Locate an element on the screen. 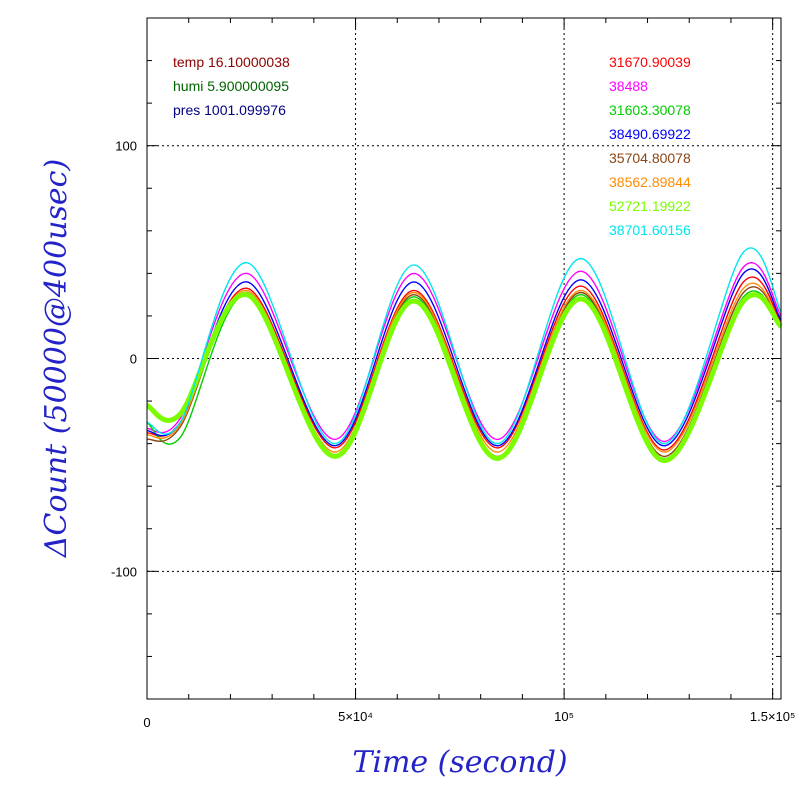 Image resolution: width=797 pixels, height=797 pixels. series-legend-item-6: 52721.19922 is located at coordinates (650, 206).